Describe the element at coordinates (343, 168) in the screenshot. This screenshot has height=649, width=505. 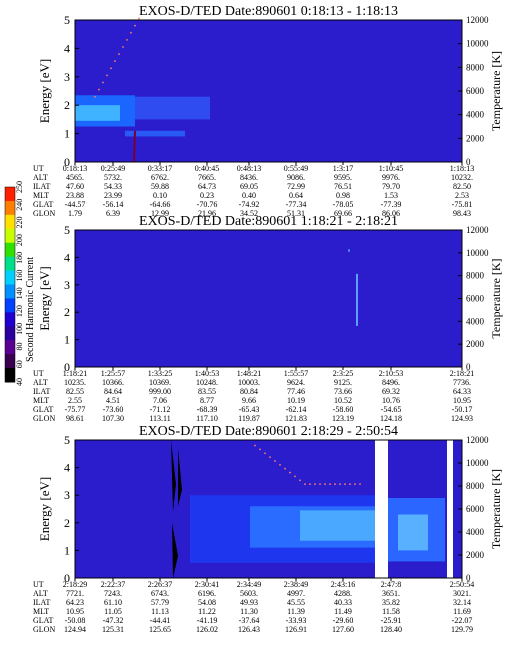
I see `orbit-value: 1:3:17` at that location.